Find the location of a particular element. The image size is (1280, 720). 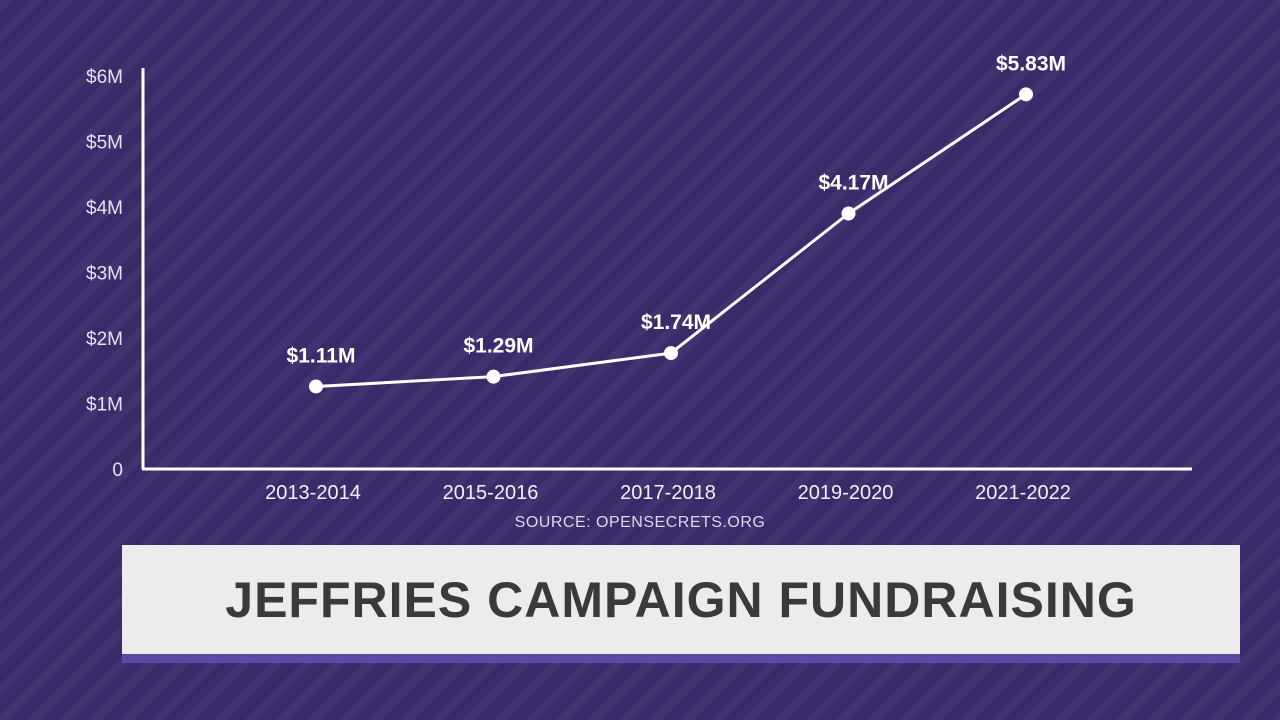

source-note: SOURCE: OPENSECRETS.ORG is located at coordinates (640, 522).